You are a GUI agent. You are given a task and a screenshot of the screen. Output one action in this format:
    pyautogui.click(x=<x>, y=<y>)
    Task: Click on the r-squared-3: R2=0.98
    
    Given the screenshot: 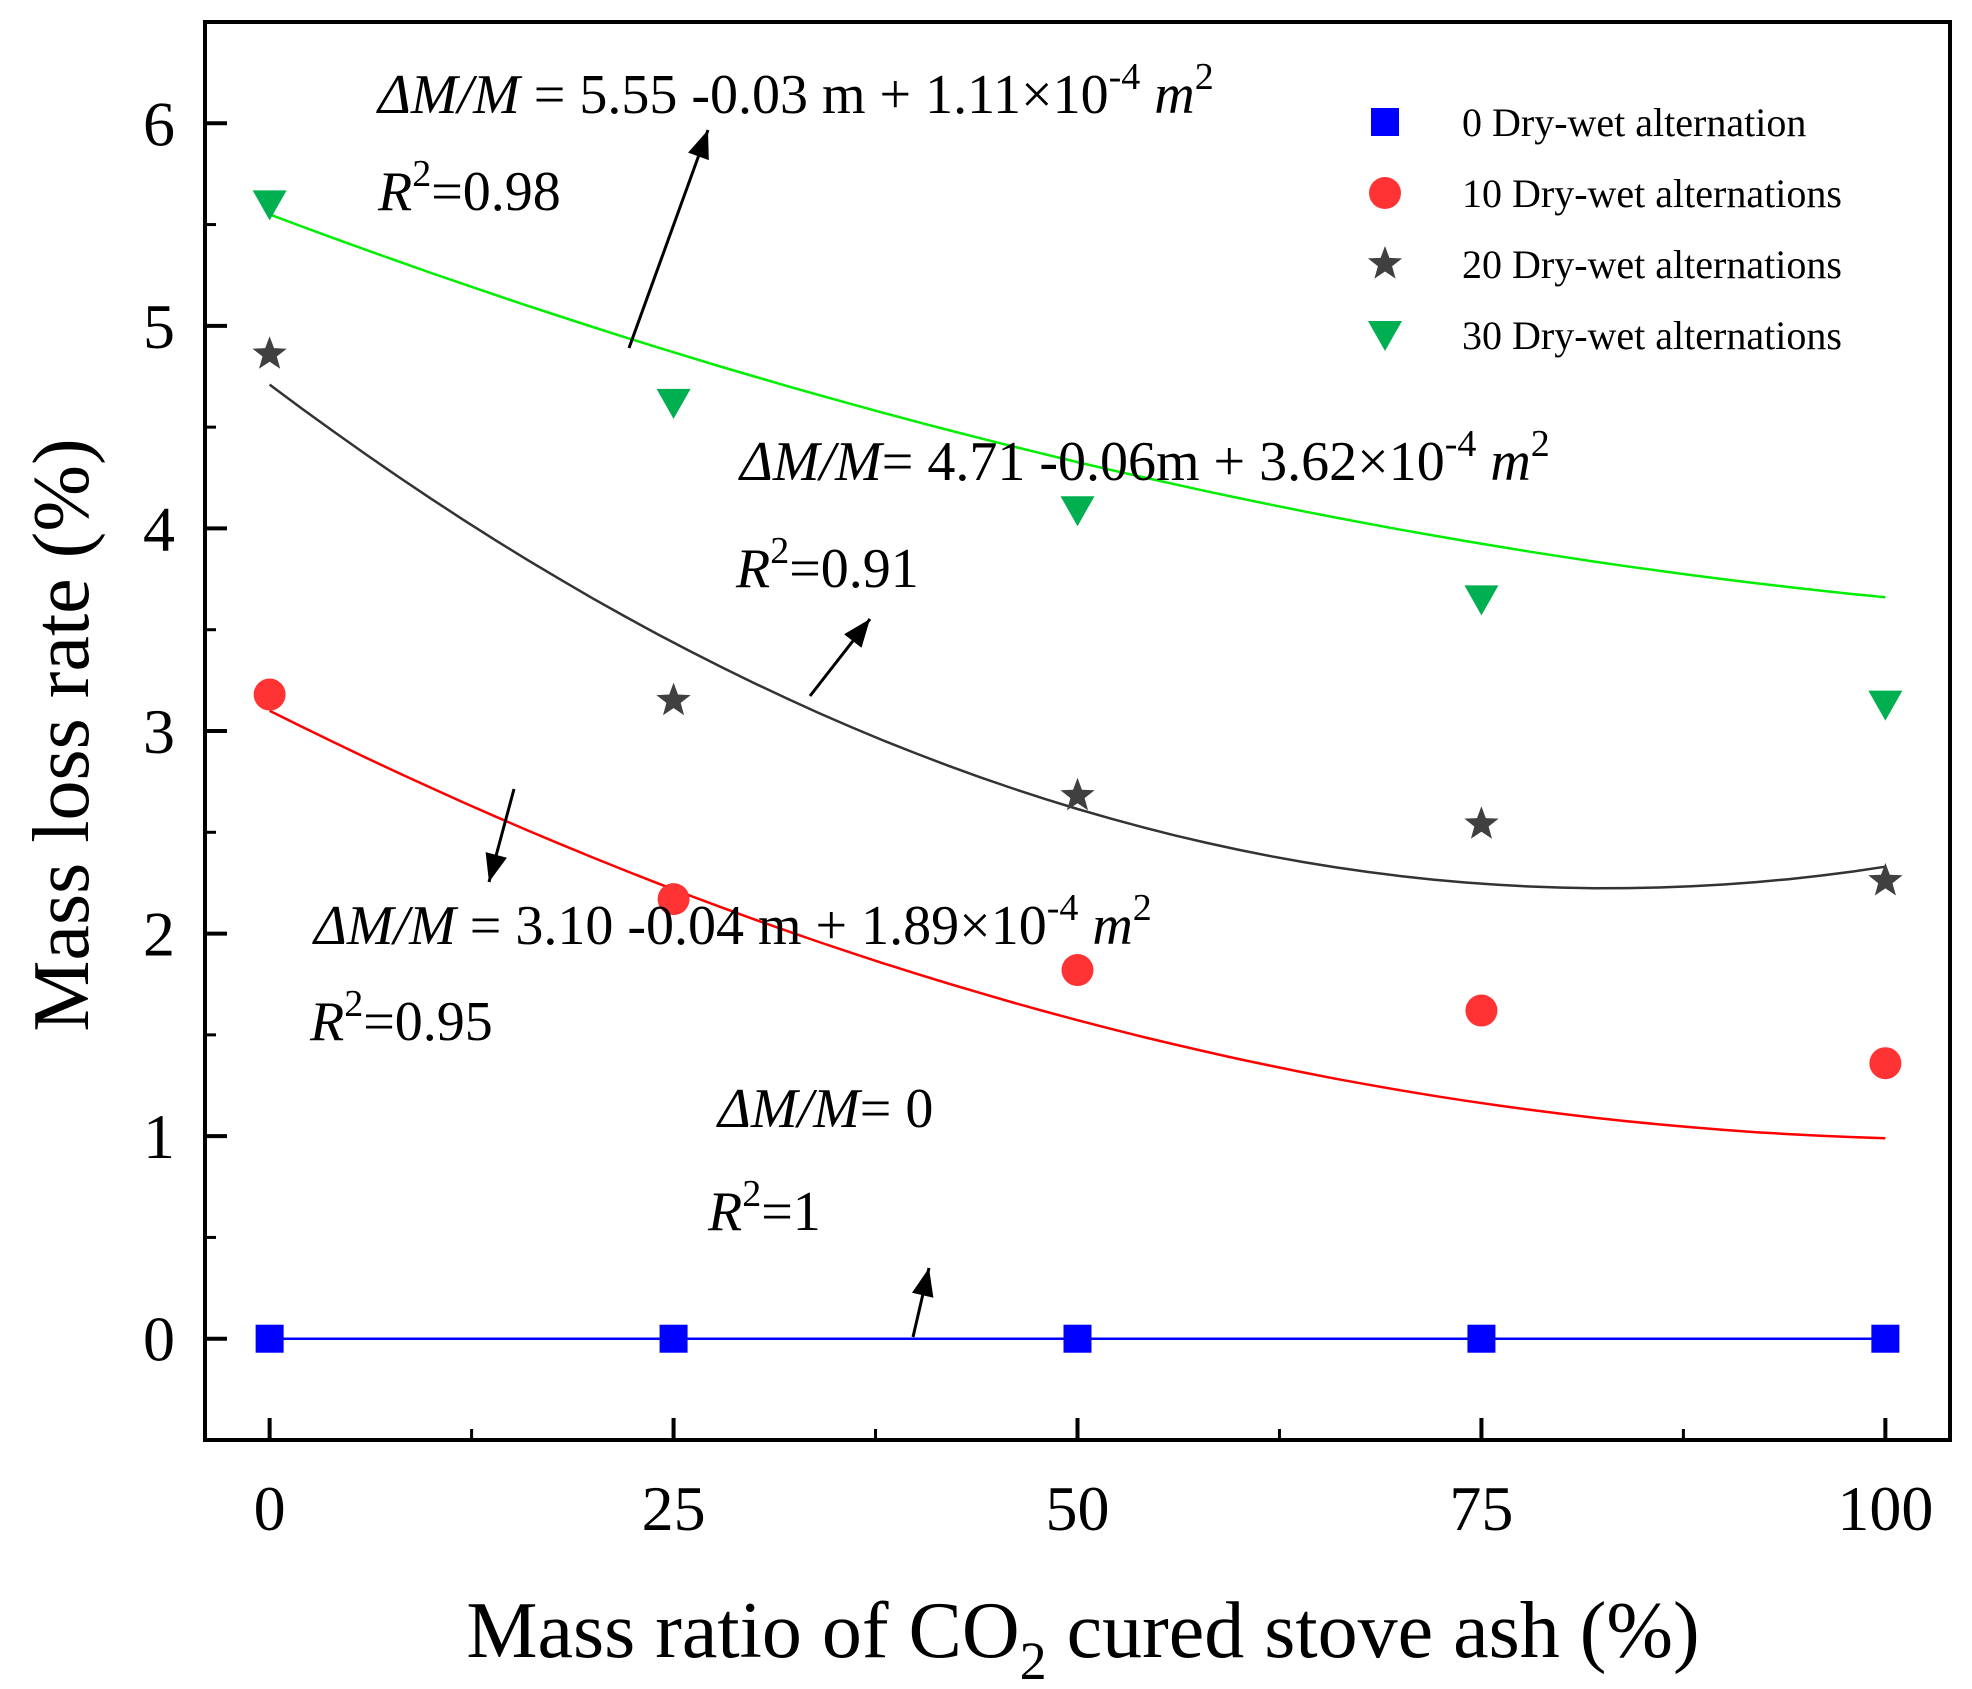 What is the action you would take?
    pyautogui.click(x=469, y=188)
    